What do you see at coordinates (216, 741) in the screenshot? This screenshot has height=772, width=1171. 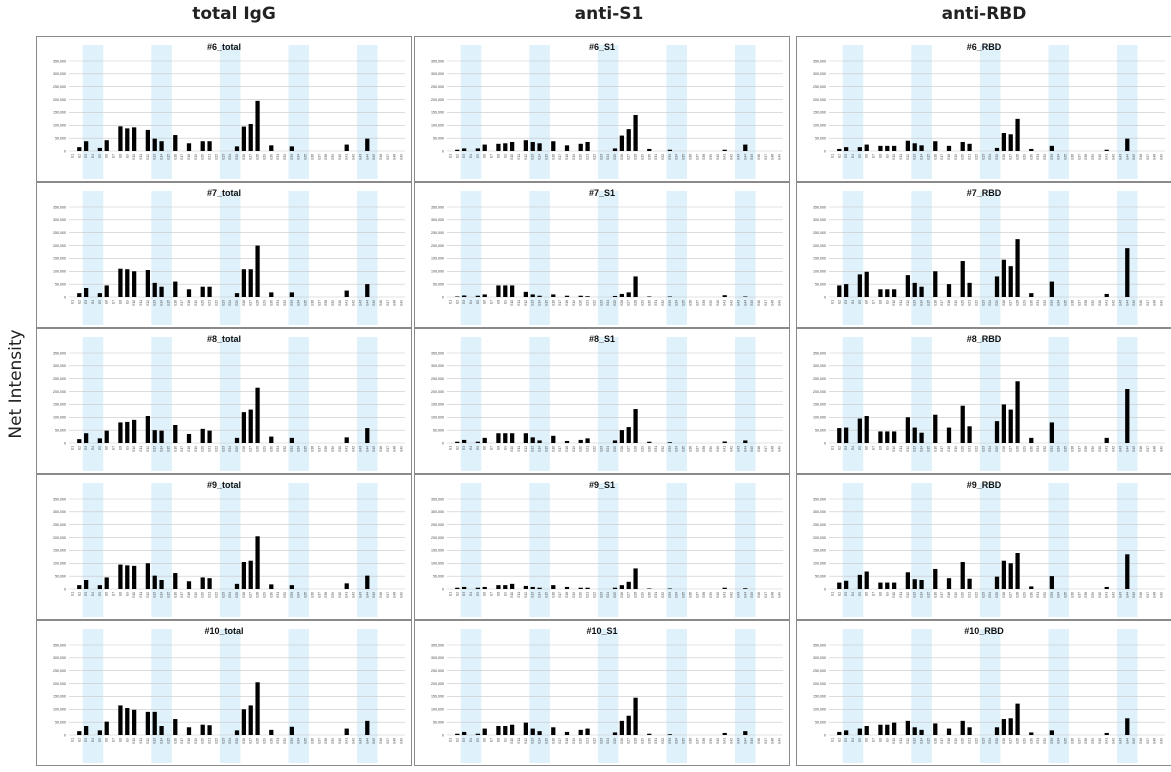 I see `x-tick-label: E22` at bounding box center [216, 741].